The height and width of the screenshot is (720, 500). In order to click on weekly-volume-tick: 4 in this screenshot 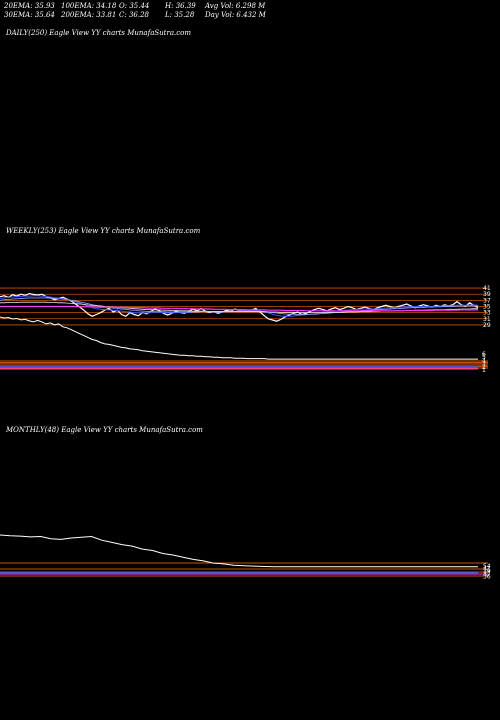, I will do `click(484, 360)`.